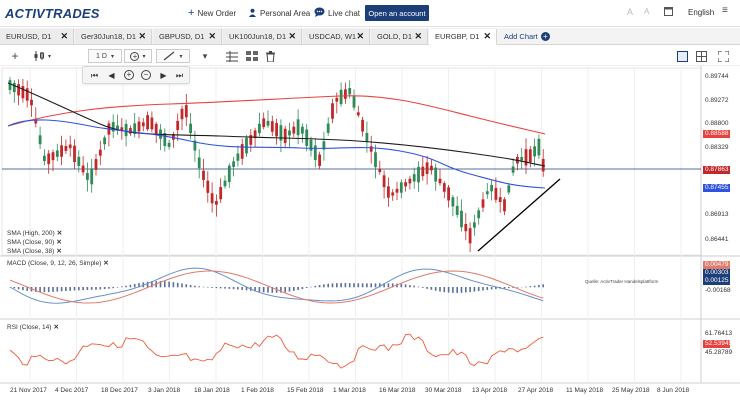 The image size is (740, 401). Describe the element at coordinates (716, 170) in the screenshot. I see `last-price-tag: 0.87863` at that location.